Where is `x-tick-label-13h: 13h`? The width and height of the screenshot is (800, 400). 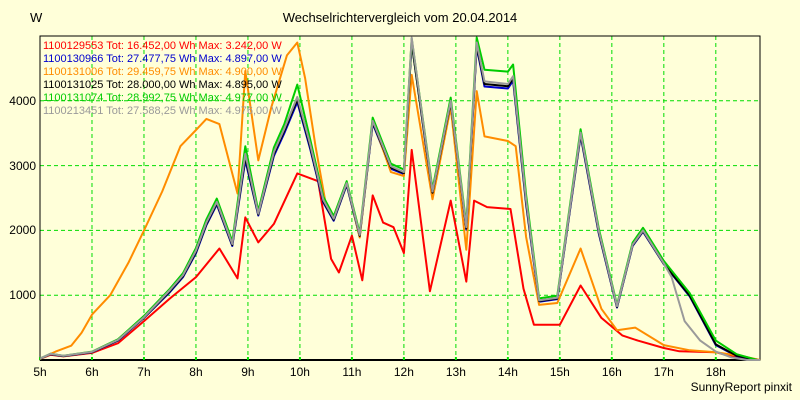
x-tick-label-13h: 13h is located at coordinates (455, 372).